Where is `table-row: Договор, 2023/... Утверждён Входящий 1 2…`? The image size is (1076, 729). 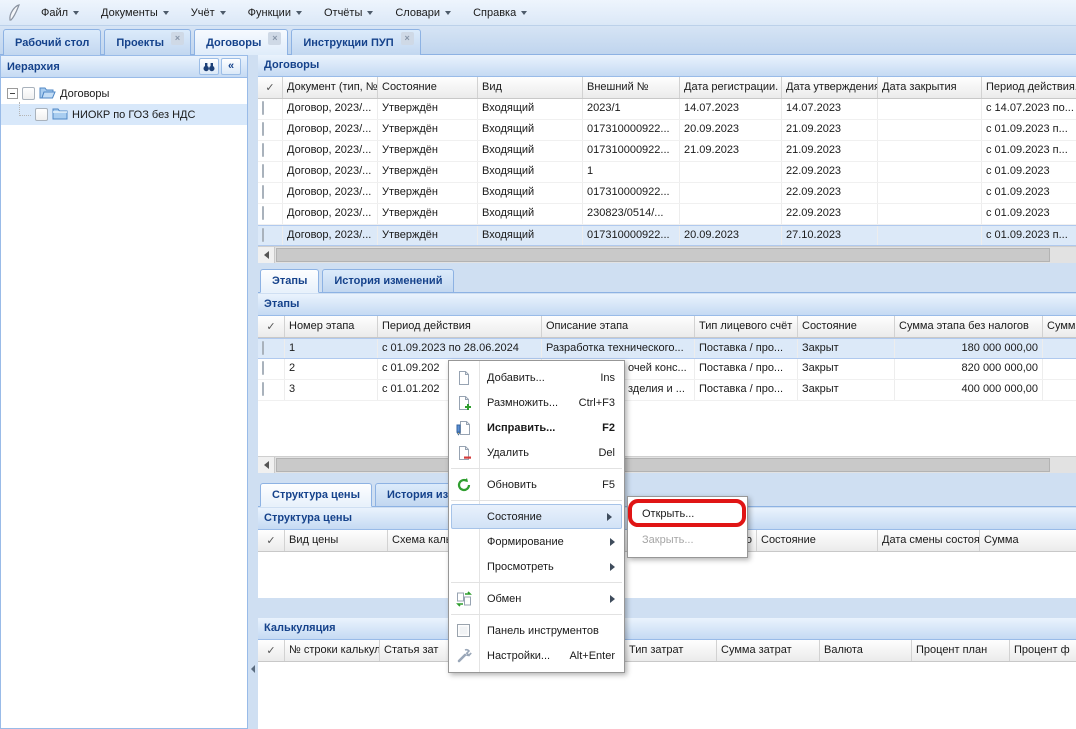
table-row: Договор, 2023/... Утверждён Входящий 1 2… is located at coordinates (667, 172).